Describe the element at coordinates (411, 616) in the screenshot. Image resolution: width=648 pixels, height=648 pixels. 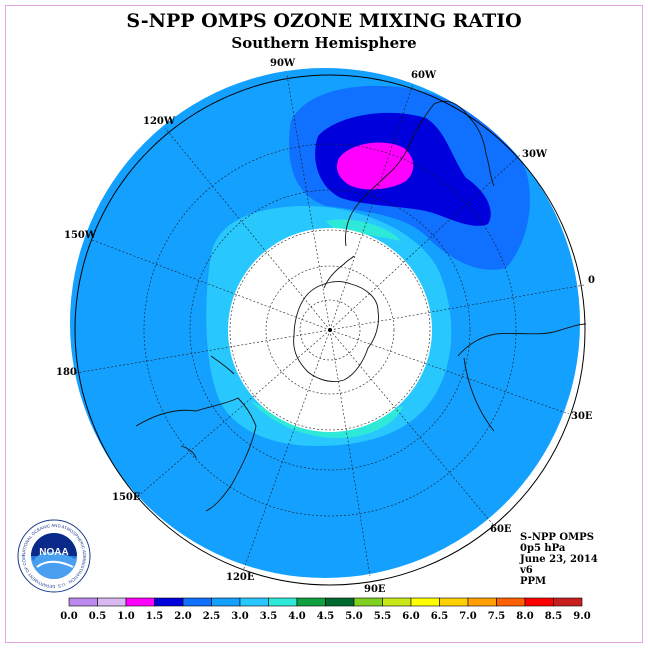
I see `color-bar-tick-label: 6.0` at that location.